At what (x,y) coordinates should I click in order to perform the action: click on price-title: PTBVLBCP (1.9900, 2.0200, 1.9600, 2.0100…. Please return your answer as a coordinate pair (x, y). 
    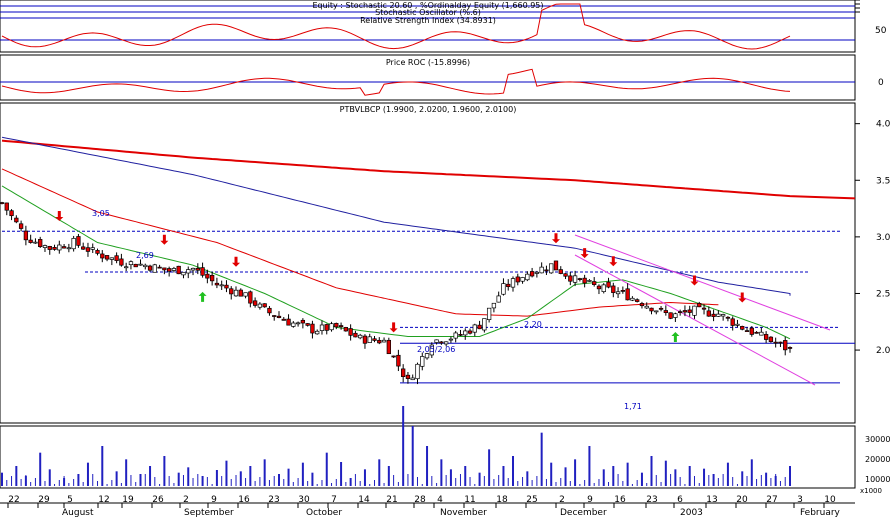
    Looking at the image, I should click on (428, 109).